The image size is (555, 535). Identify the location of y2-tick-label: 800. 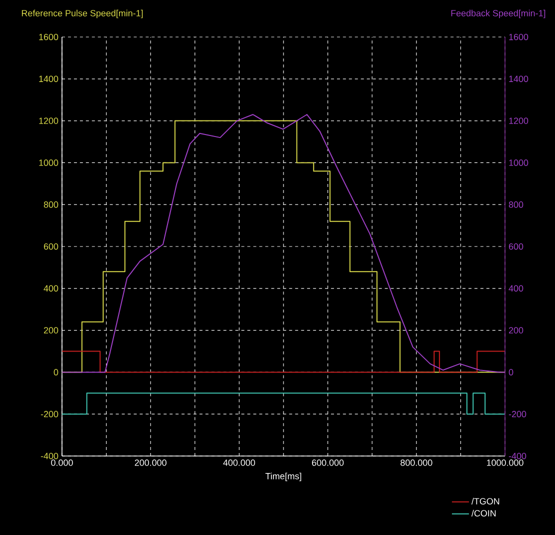
(516, 204).